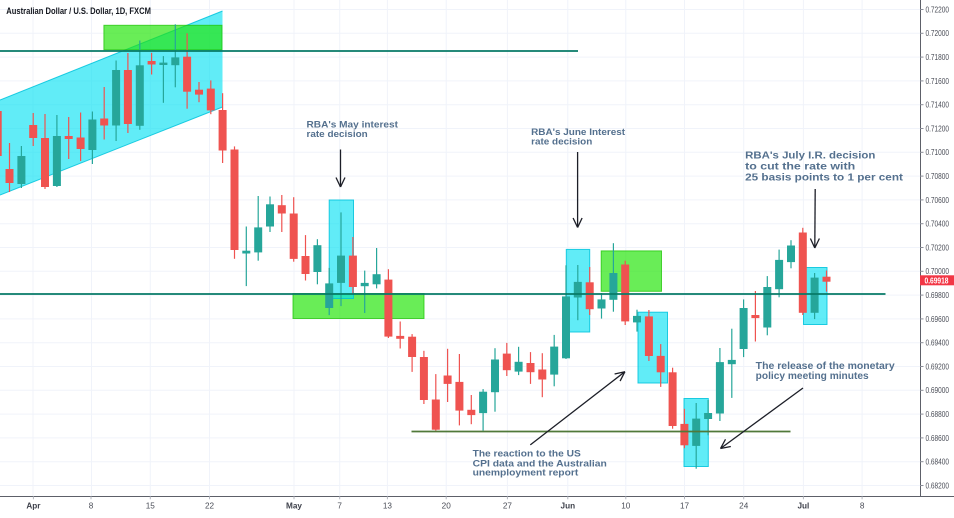  What do you see at coordinates (938, 33) in the screenshot?
I see `svg-text: 0.72000` at bounding box center [938, 33].